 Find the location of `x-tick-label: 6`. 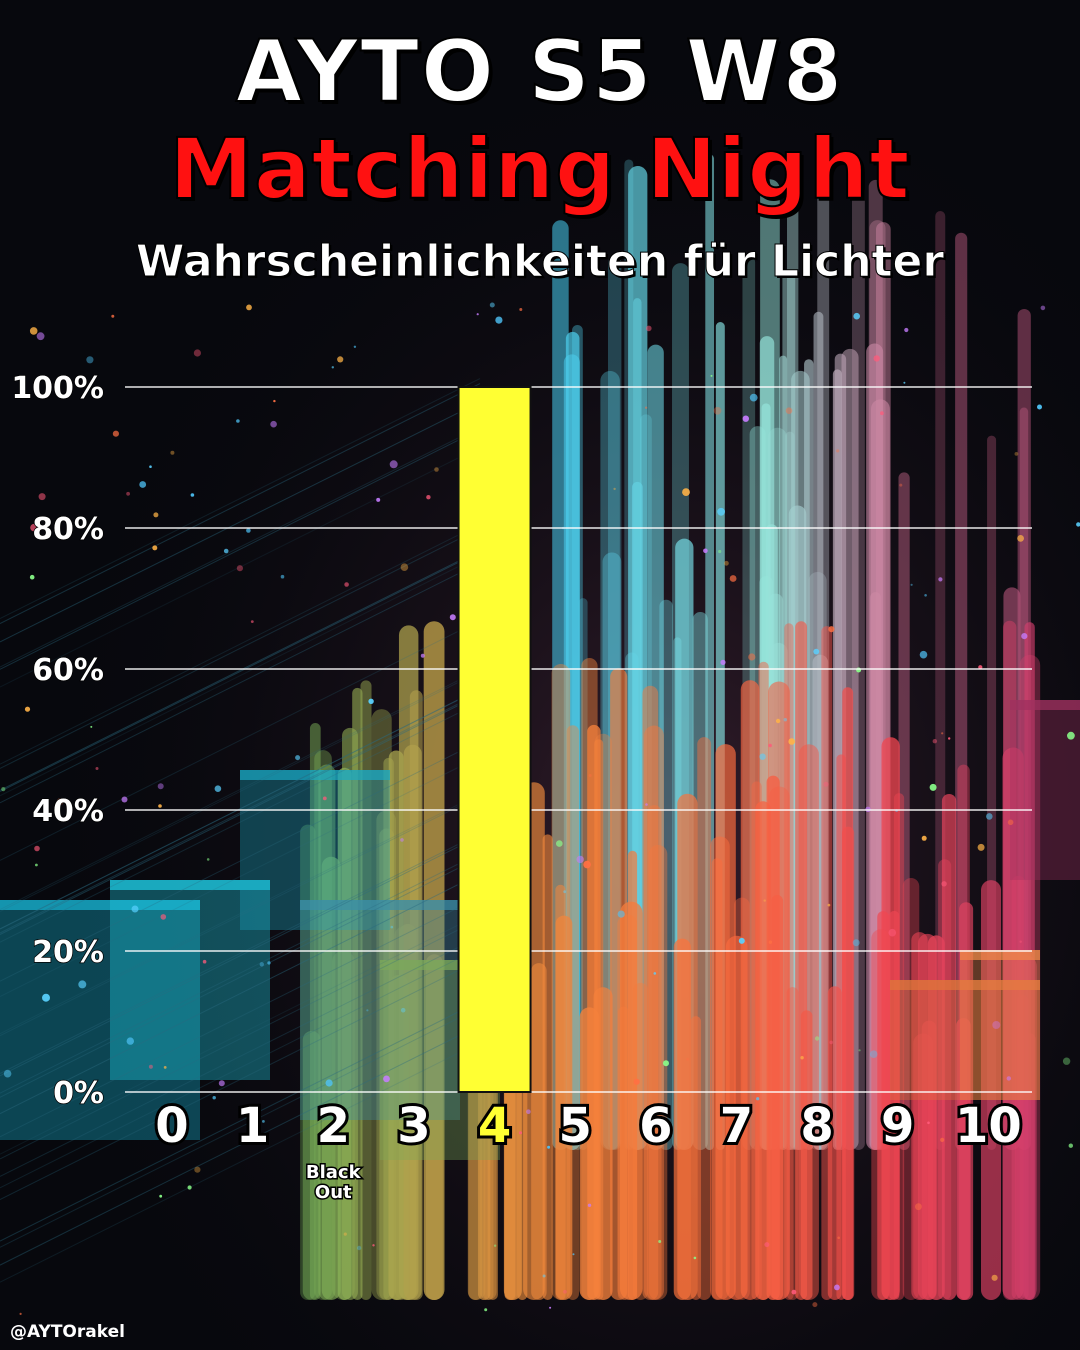

x-tick-label: 6 is located at coordinates (655, 1126).